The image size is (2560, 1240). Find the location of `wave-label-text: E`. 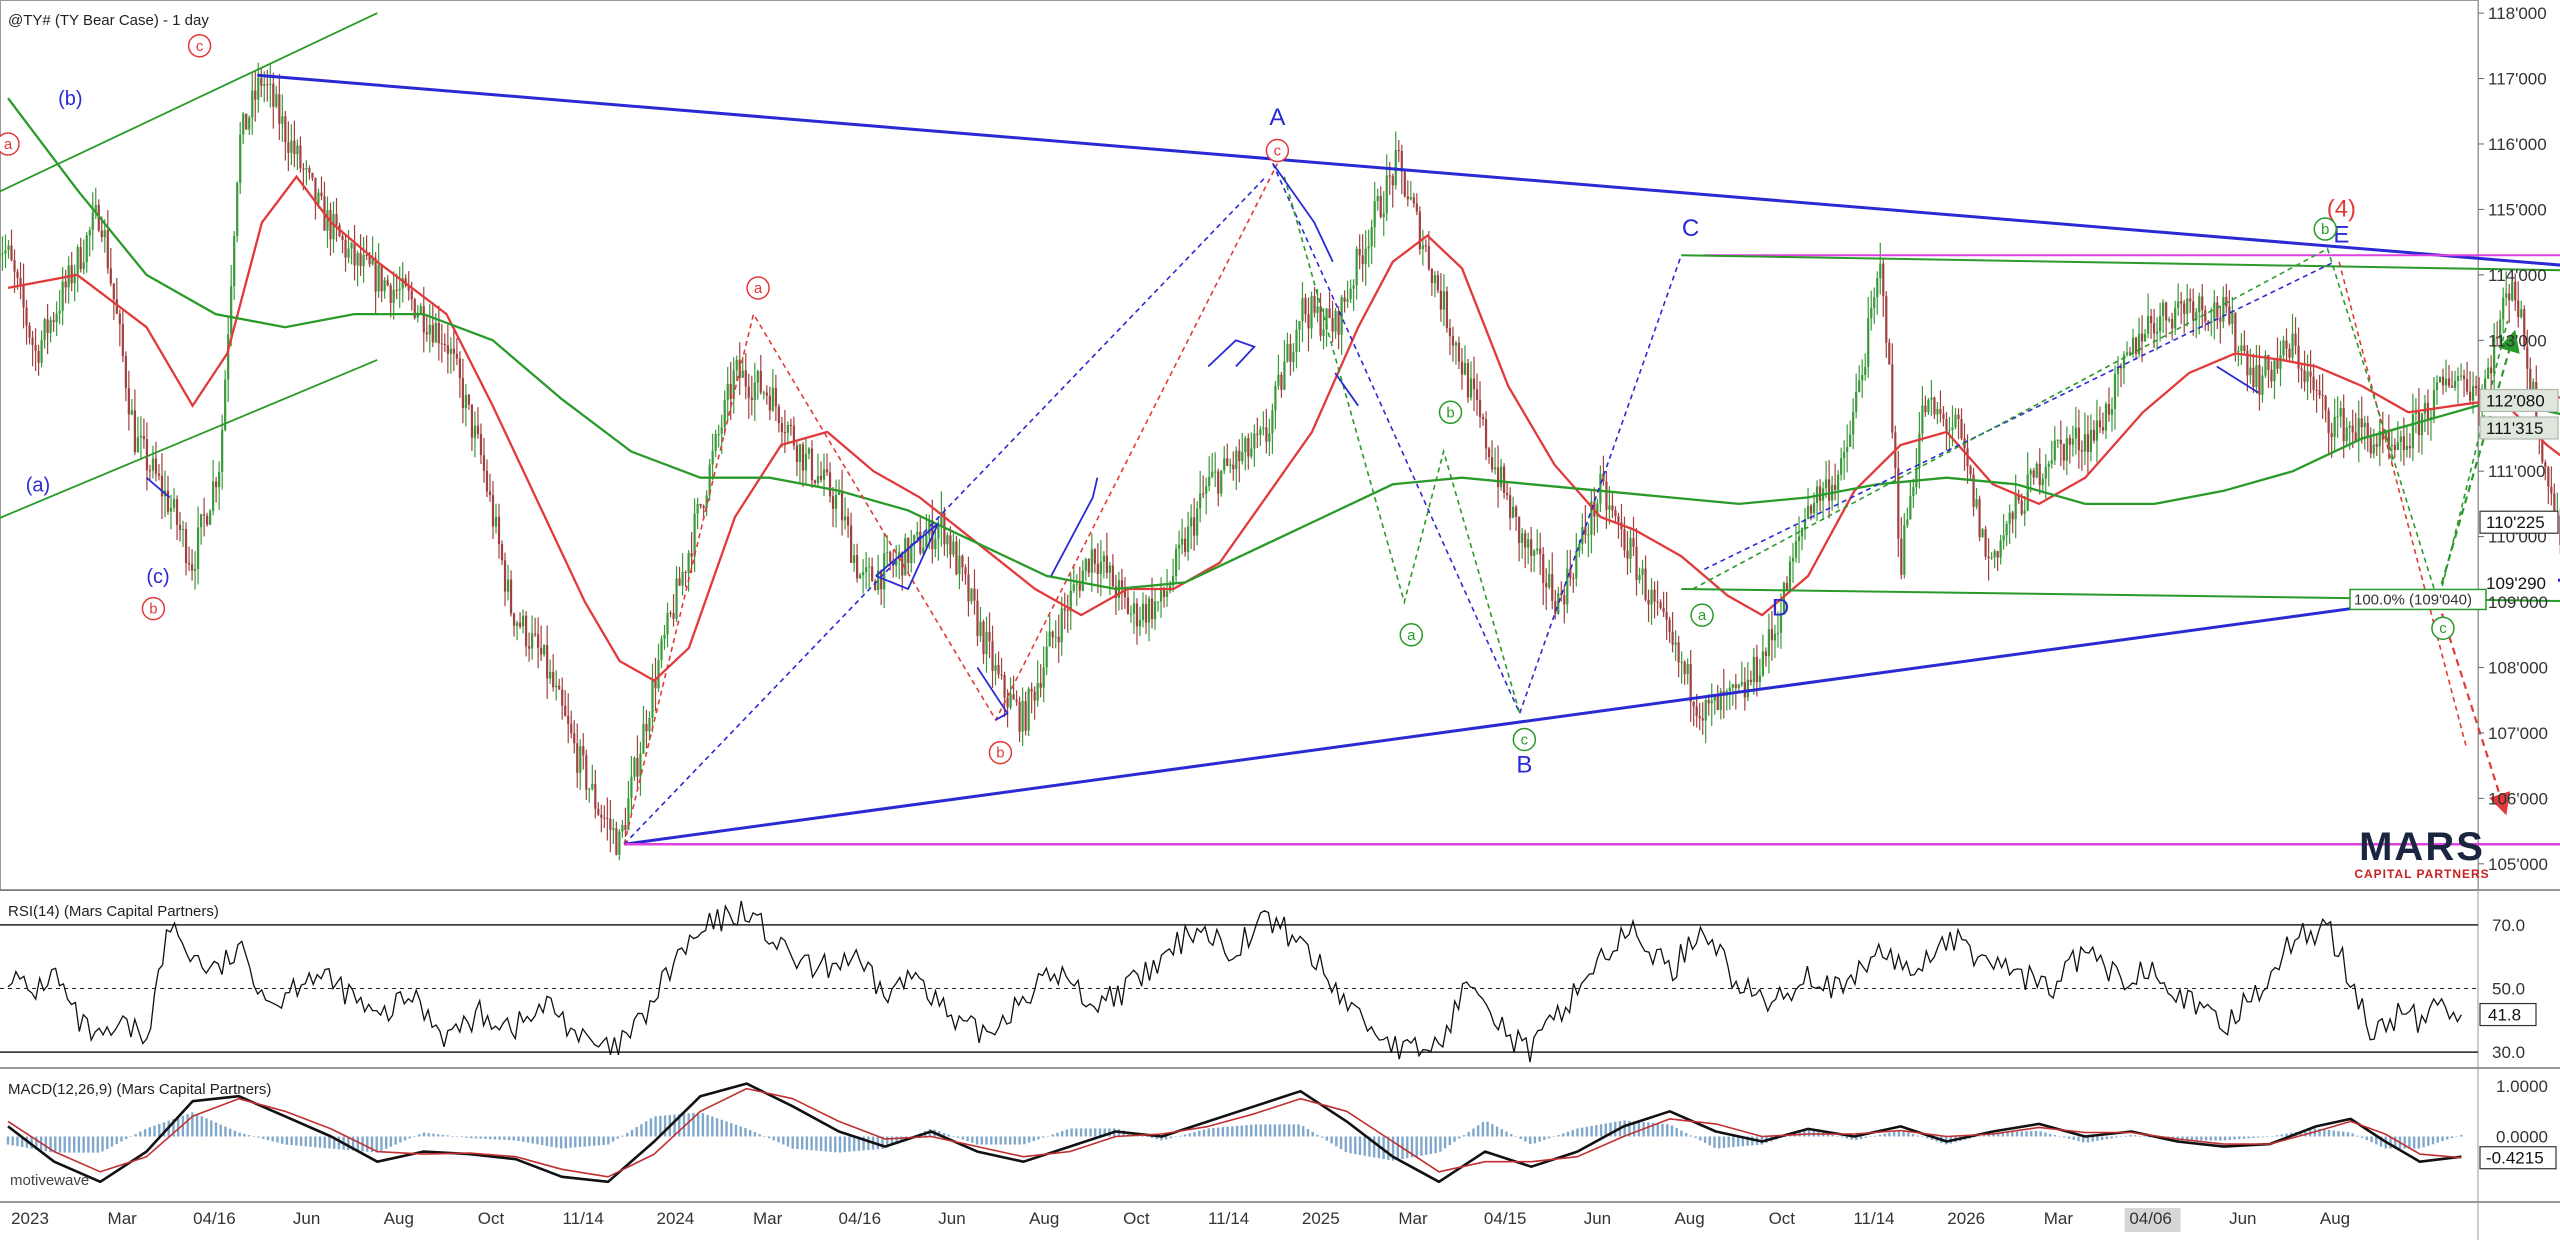

wave-label-text: E is located at coordinates (2341, 235).